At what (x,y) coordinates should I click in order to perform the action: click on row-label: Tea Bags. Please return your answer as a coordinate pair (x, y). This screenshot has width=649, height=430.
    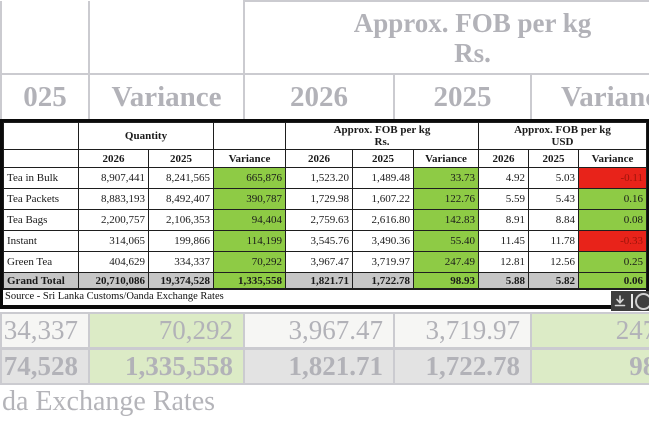
    Looking at the image, I should click on (41, 220).